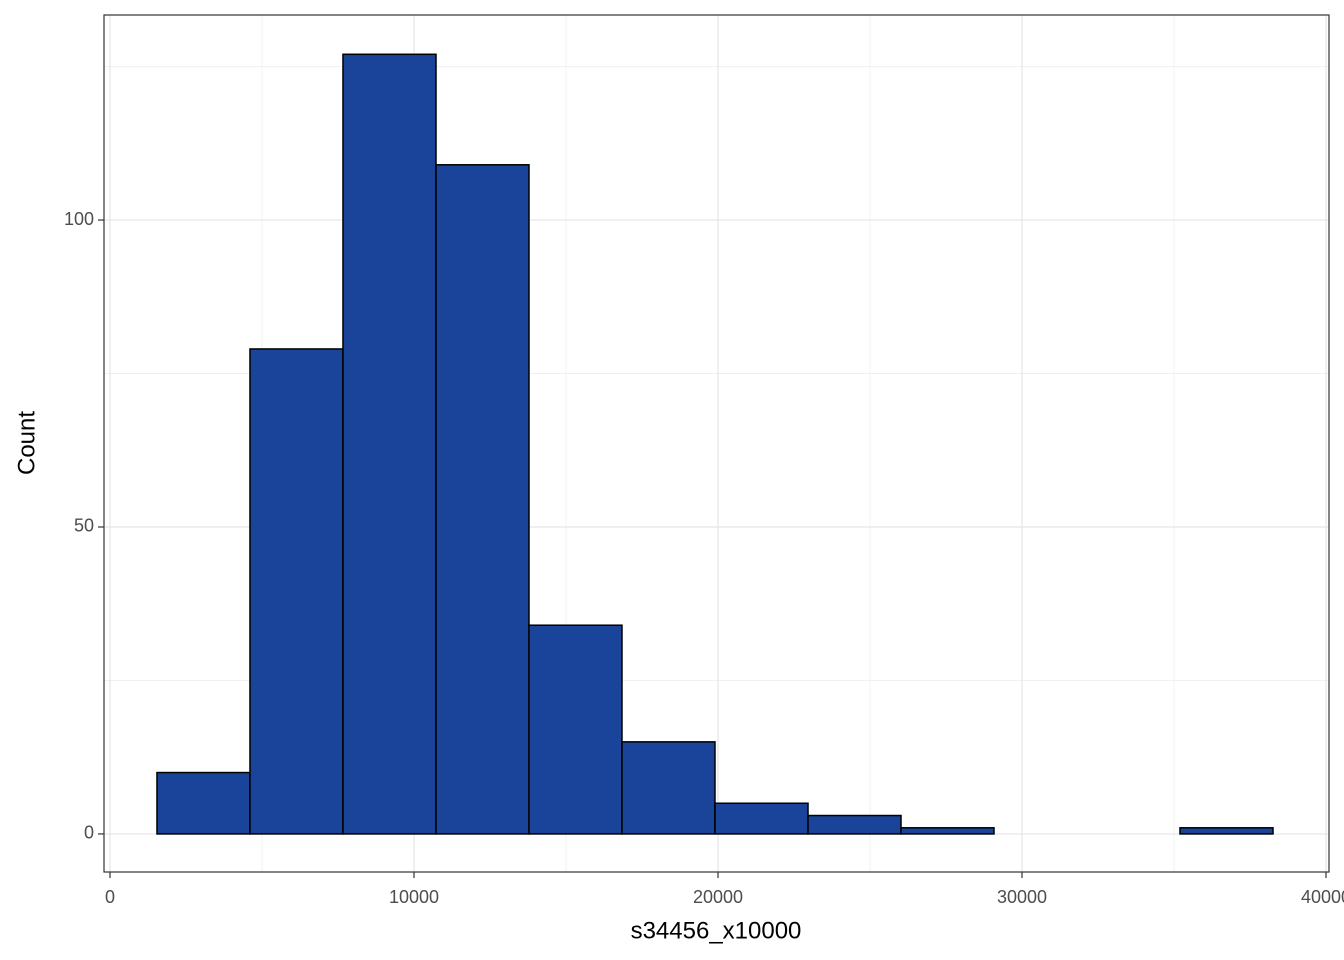  Describe the element at coordinates (89, 833) in the screenshot. I see `y-tick-label: 0` at that location.